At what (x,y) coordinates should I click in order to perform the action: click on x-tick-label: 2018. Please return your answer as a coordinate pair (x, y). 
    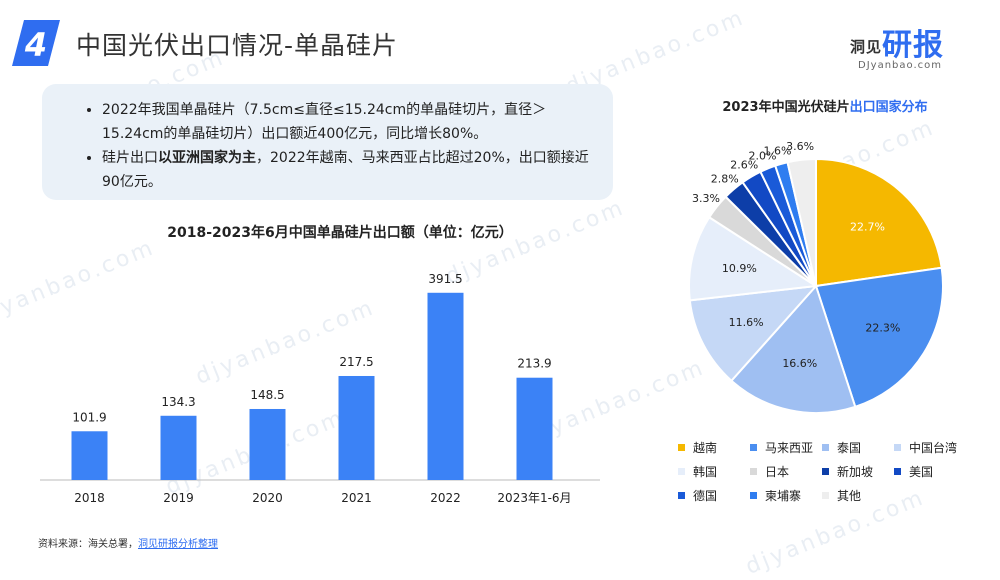
    Looking at the image, I should click on (89, 498).